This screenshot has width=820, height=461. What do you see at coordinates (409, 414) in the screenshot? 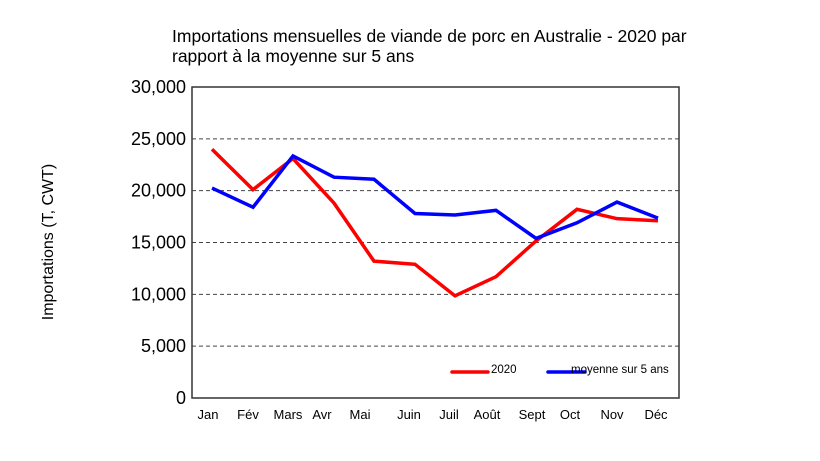
I see `x-tick-label: Juin` at bounding box center [409, 414].